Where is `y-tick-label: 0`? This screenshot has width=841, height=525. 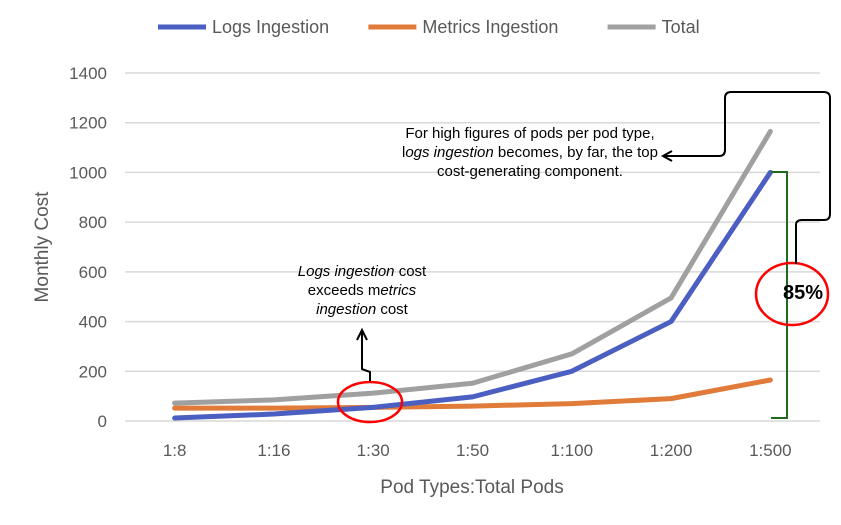
y-tick-label: 0 is located at coordinates (102, 421).